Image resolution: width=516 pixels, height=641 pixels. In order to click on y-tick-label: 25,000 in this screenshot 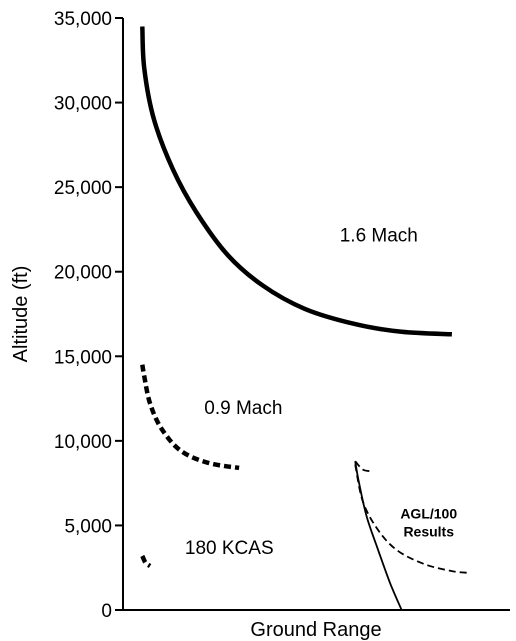, I will do `click(83, 188)`.